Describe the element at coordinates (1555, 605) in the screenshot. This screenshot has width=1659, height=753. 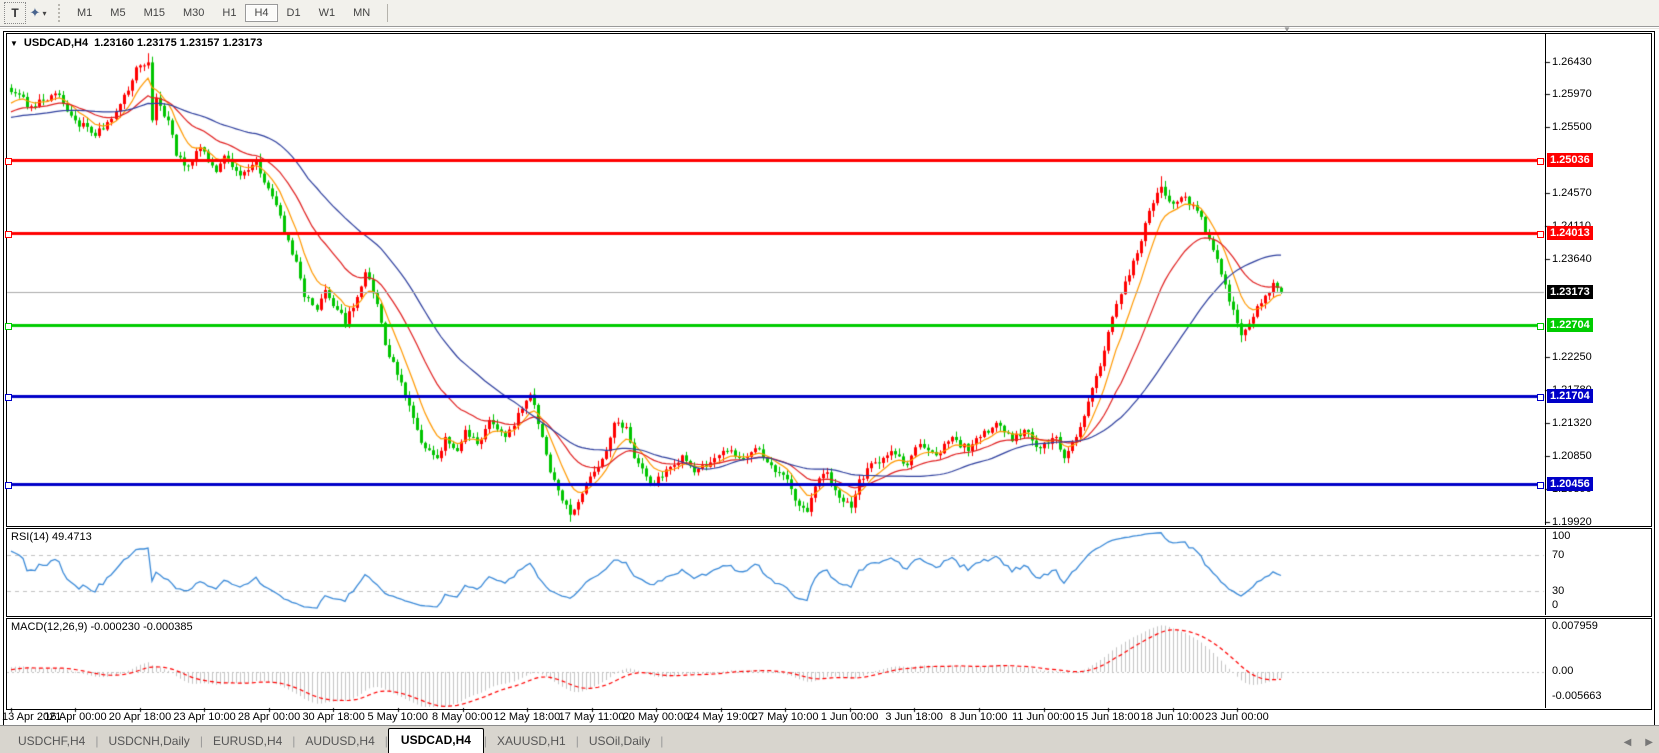
I see `rsi-axis-tick: 0` at that location.